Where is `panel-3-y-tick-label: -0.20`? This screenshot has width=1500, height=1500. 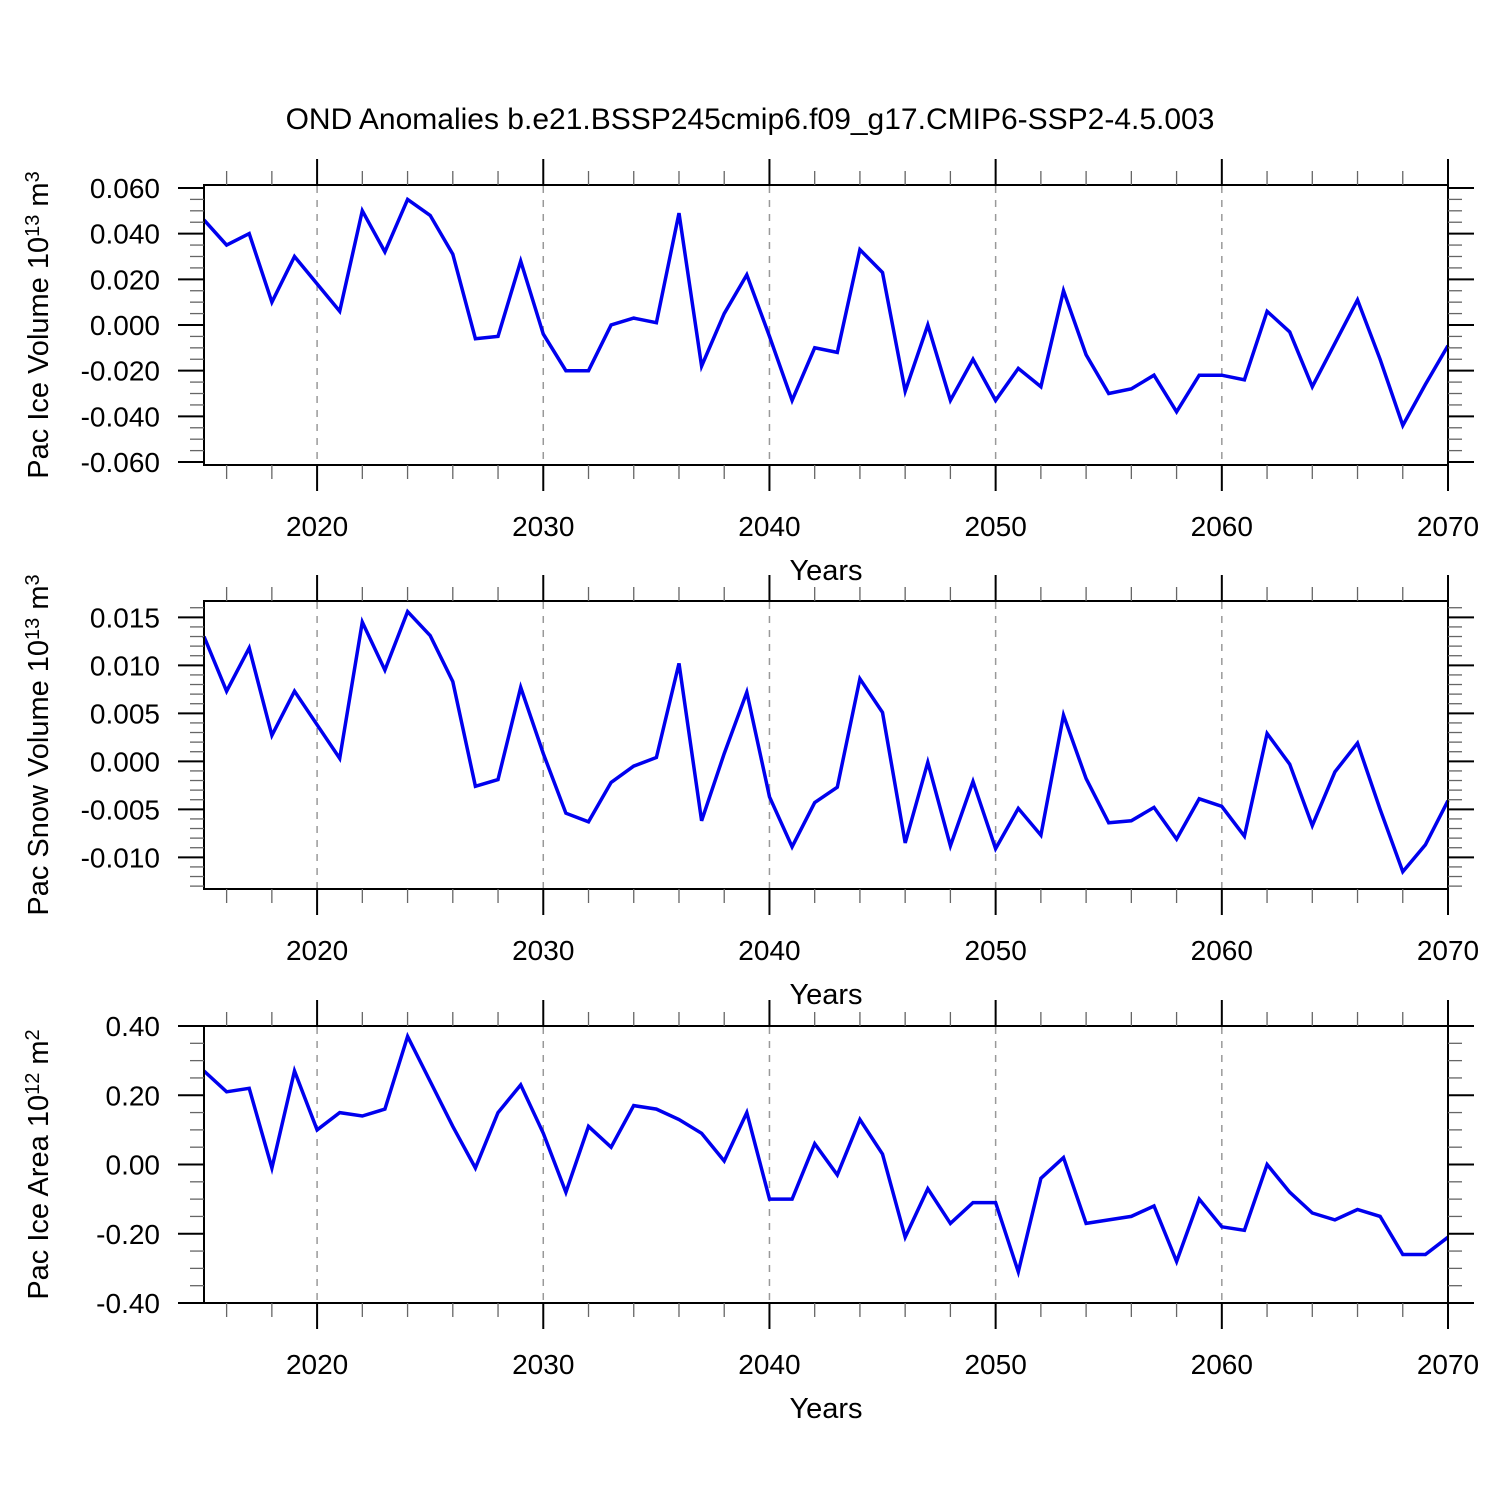 panel-3-y-tick-label: -0.20 is located at coordinates (128, 1234).